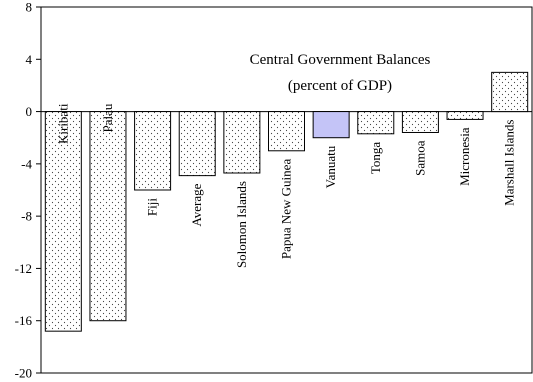 The width and height of the screenshot is (533, 382). What do you see at coordinates (24, 320) in the screenshot?
I see `y-tick-label: -16` at bounding box center [24, 320].